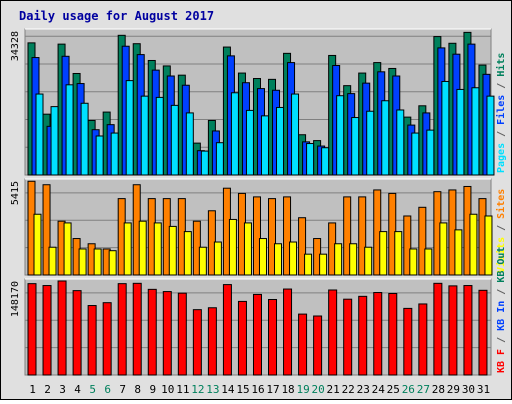  What do you see at coordinates (333, 389) in the screenshot?
I see `day-label: 21` at bounding box center [333, 389].